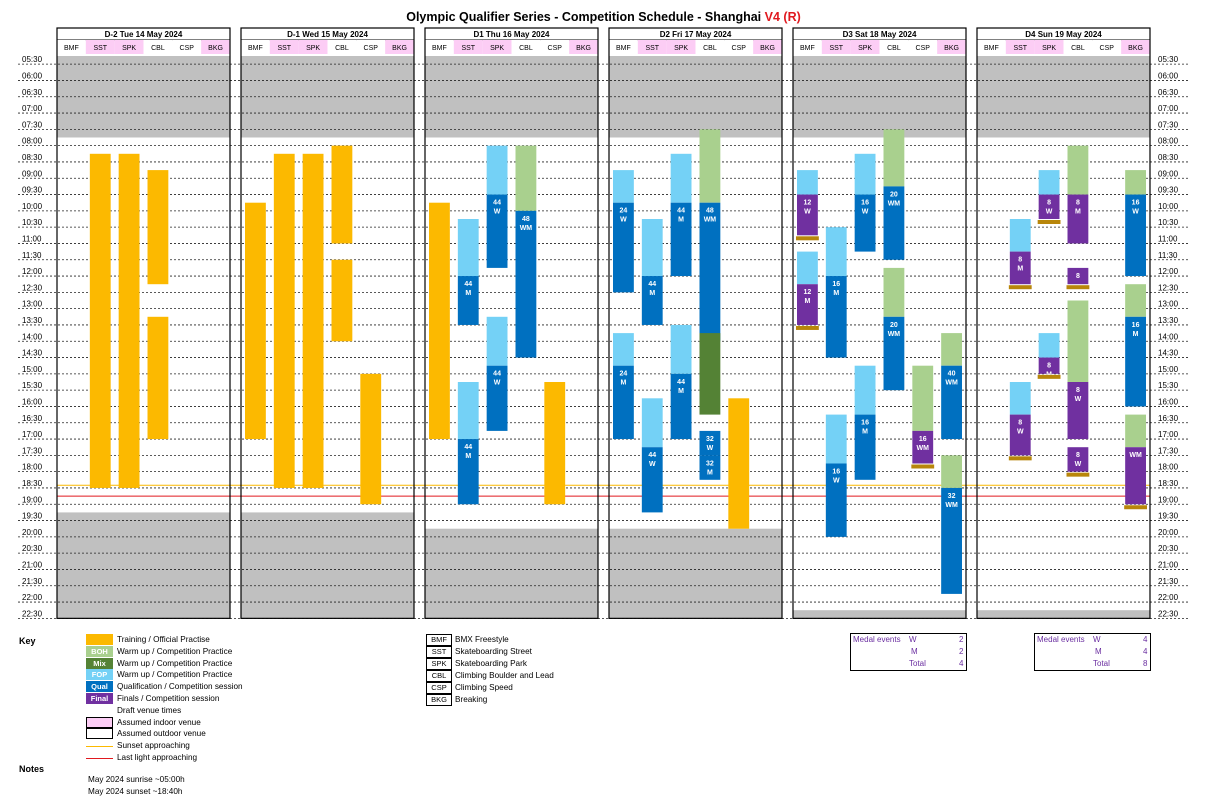  Describe the element at coordinates (32, 548) in the screenshot. I see `time-label-left: 20:30` at that location.